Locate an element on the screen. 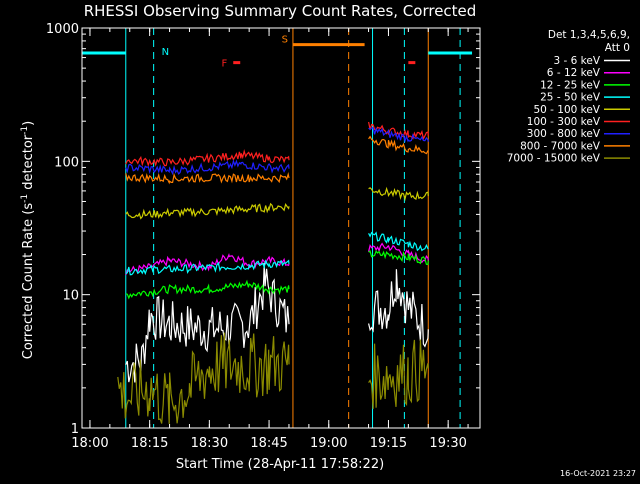 The image size is (640, 484). footer-timestamp: 16-Oct-2021 23:27 is located at coordinates (598, 473).